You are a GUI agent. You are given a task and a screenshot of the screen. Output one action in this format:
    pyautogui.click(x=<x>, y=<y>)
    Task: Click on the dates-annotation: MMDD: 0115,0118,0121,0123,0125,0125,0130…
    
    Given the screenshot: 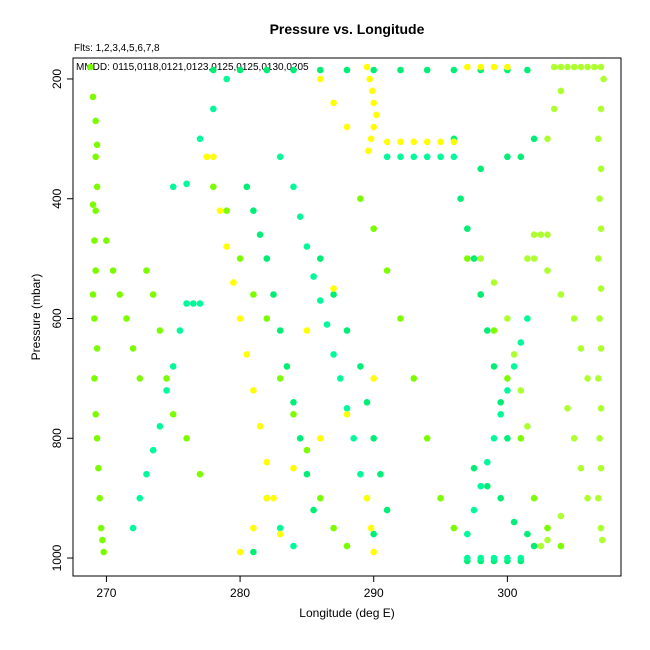 What is the action you would take?
    pyautogui.click(x=192, y=67)
    